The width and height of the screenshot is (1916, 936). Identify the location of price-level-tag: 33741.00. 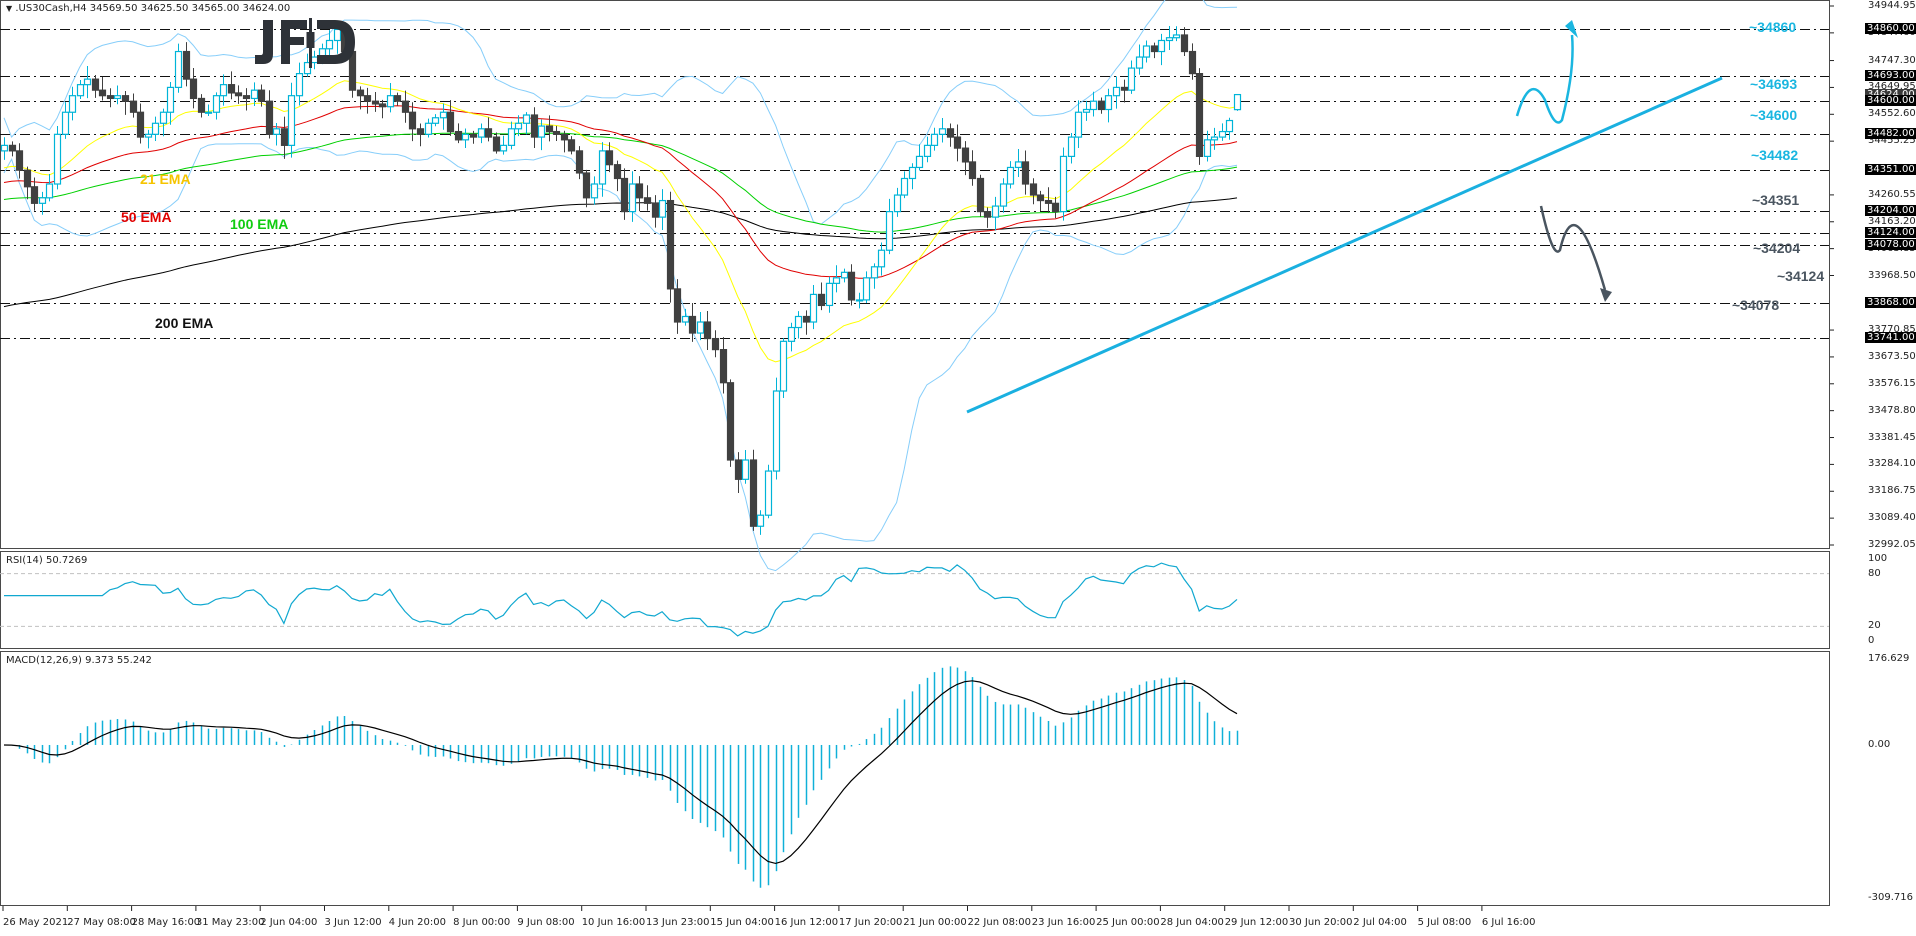
(1890, 338).